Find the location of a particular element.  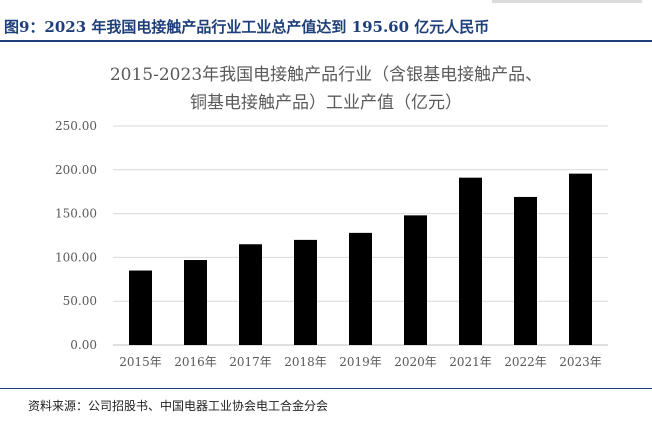

y-axis-ticks: 0.00 50.00 100.00 150.00 200.00 250.00 is located at coordinates (76, 235).